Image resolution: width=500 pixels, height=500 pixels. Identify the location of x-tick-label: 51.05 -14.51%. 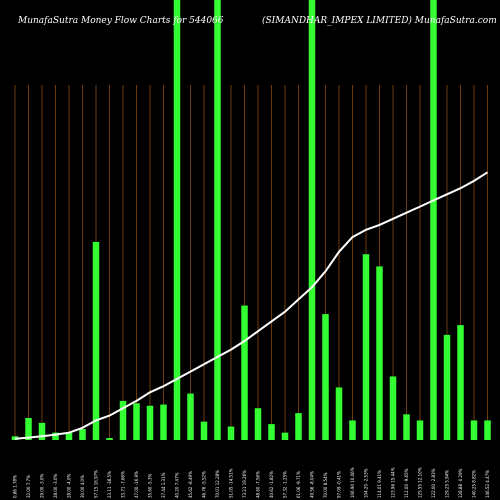
(231, 483).